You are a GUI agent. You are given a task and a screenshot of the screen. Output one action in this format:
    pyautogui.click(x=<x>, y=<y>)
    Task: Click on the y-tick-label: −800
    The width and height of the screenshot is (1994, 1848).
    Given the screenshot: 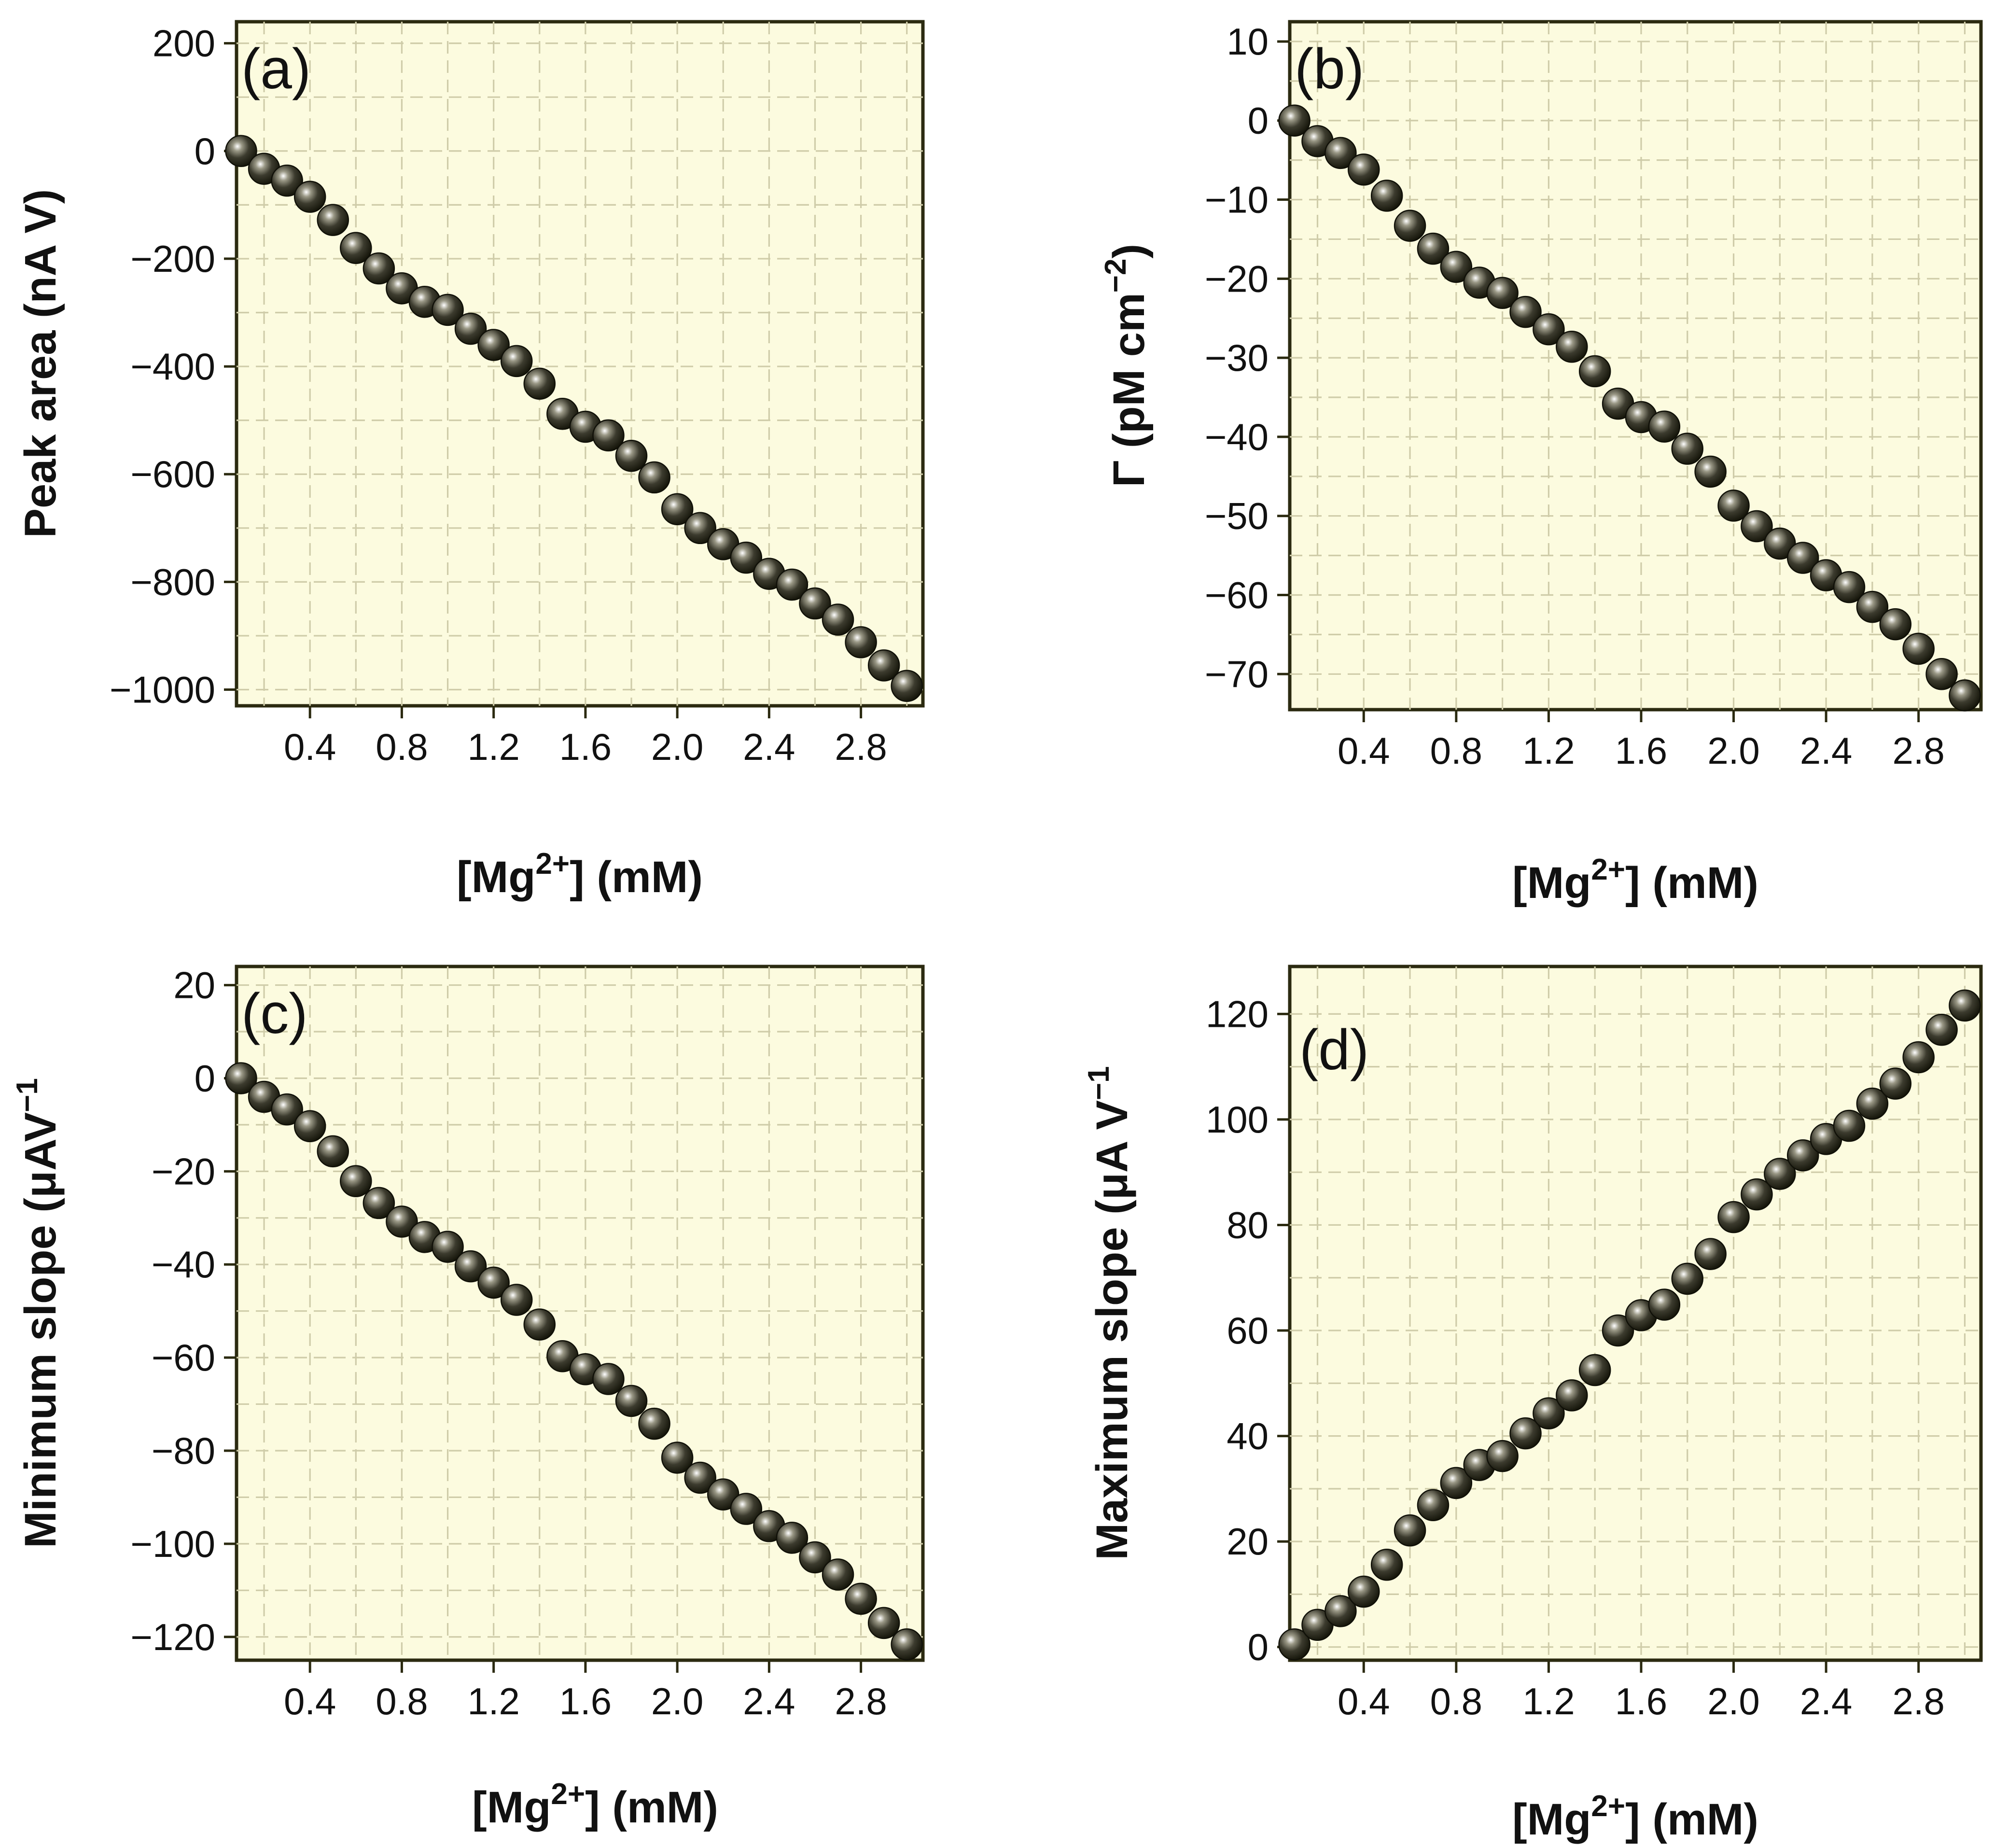 What is the action you would take?
    pyautogui.click(x=172, y=582)
    